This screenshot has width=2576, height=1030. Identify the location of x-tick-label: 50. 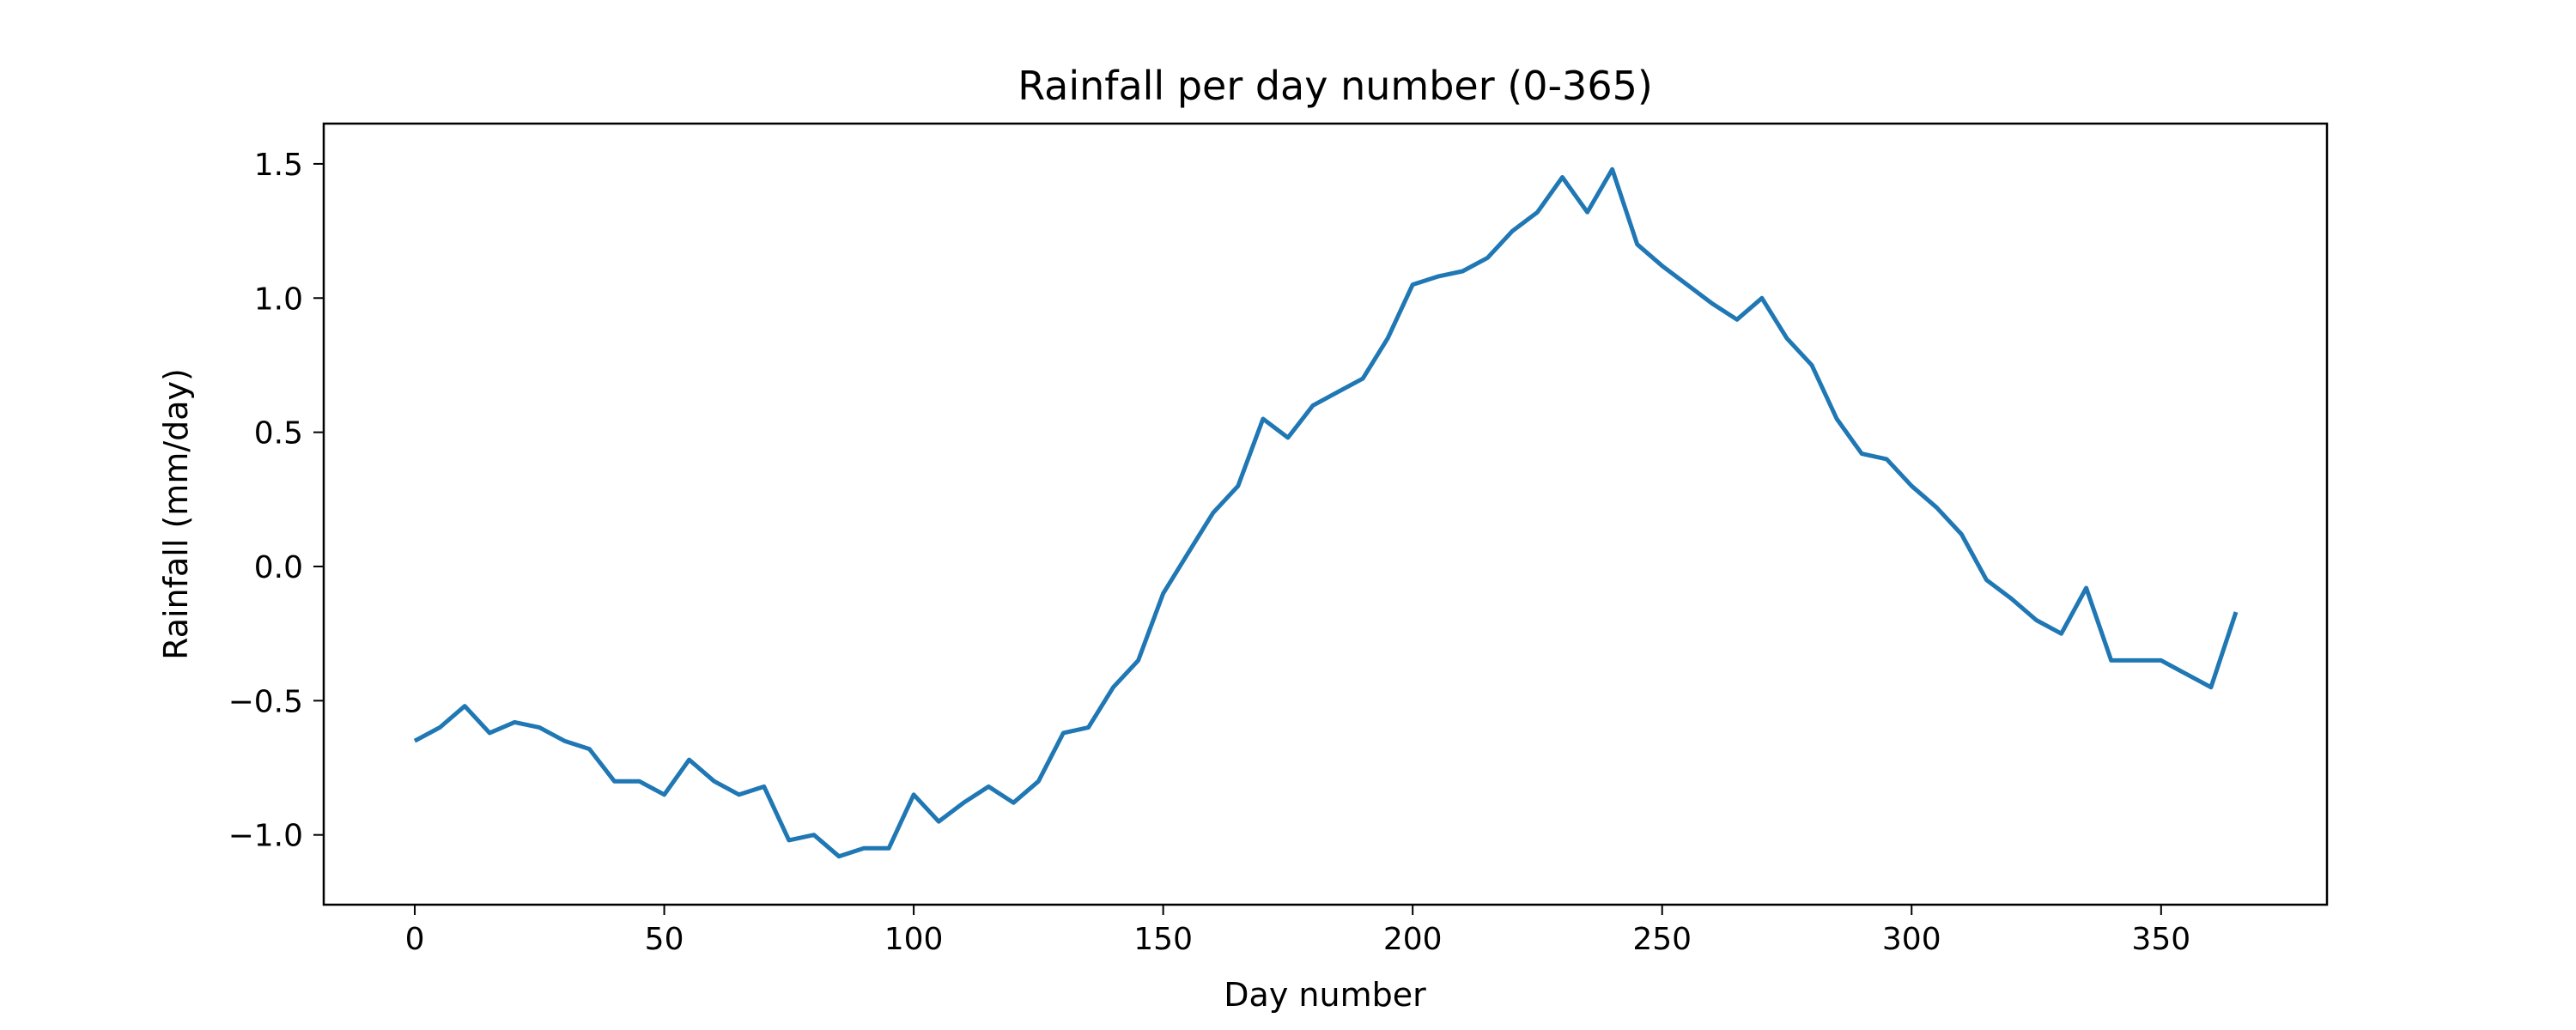
(664, 939).